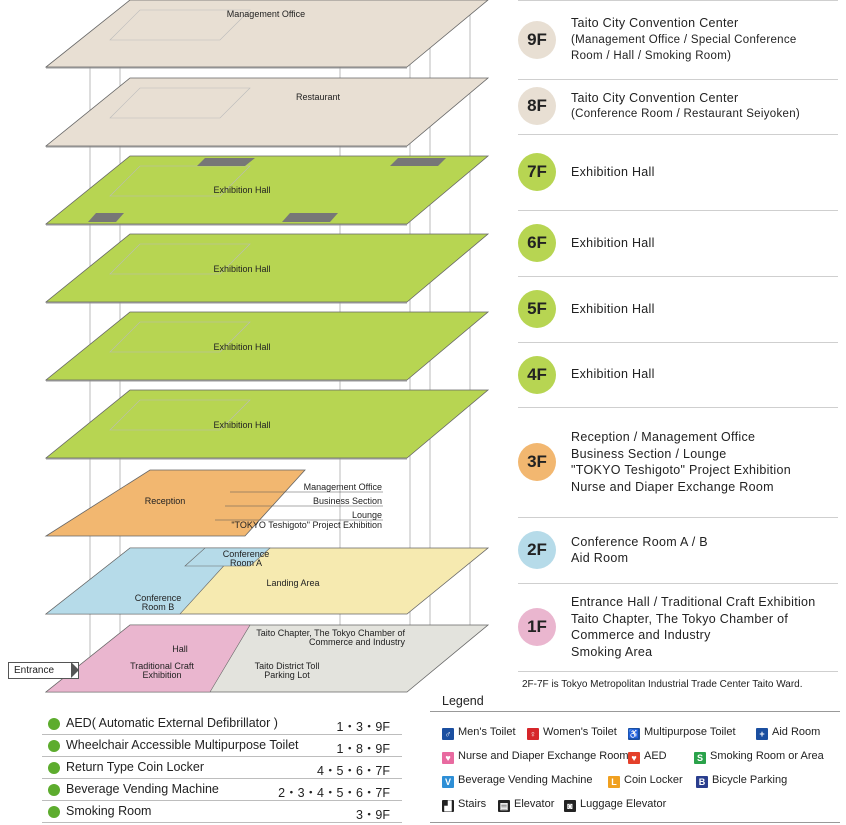 This screenshot has height=825, width=846. Describe the element at coordinates (639, 550) in the screenshot. I see `floor-description: Conference Room A / B Aid Room` at that location.